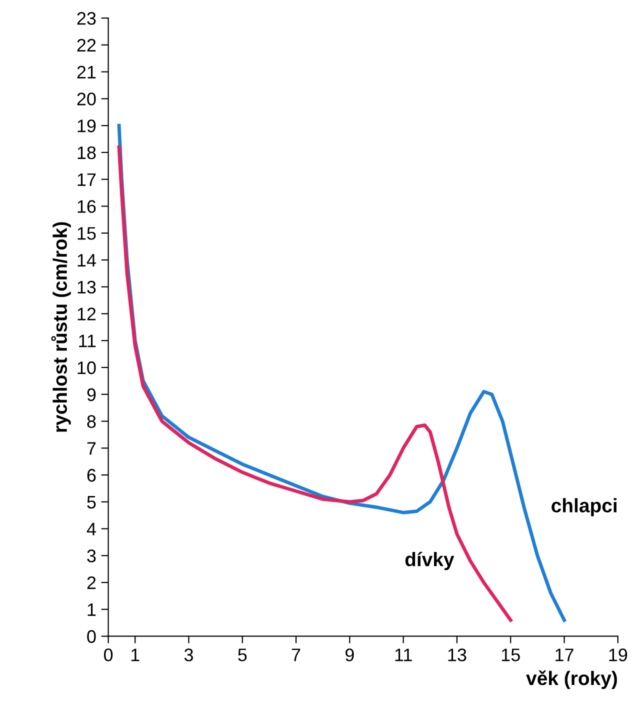  What do you see at coordinates (87, 314) in the screenshot?
I see `y-tick-label: 12` at bounding box center [87, 314].